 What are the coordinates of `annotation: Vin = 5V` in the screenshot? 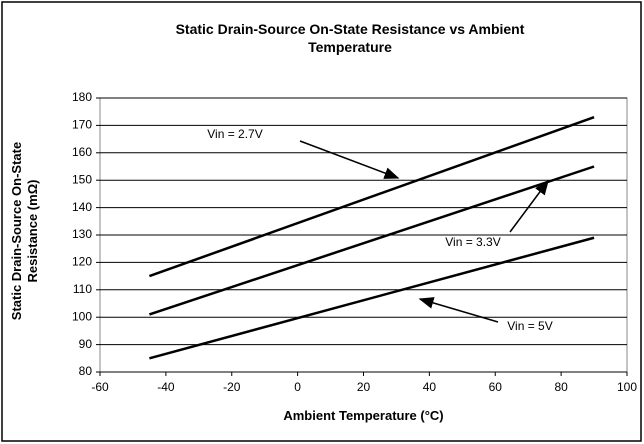 It's located at (529, 326).